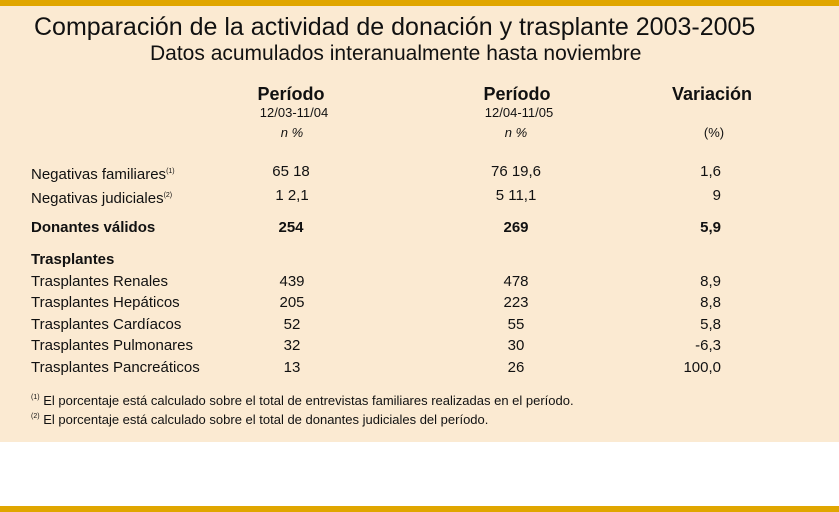 This screenshot has height=512, width=839. Describe the element at coordinates (710, 324) in the screenshot. I see `cell-trasplantes-cardiacos-var: 5,8` at that location.